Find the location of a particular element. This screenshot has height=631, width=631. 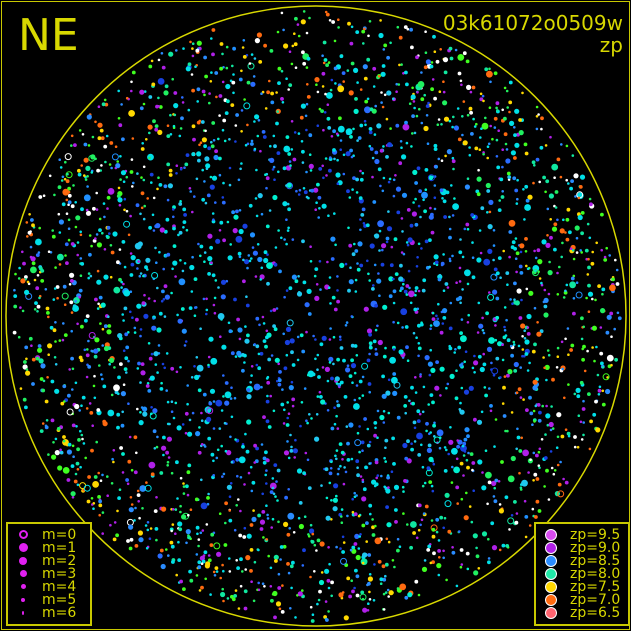

marker-size-swatch is located at coordinates (23, 599).